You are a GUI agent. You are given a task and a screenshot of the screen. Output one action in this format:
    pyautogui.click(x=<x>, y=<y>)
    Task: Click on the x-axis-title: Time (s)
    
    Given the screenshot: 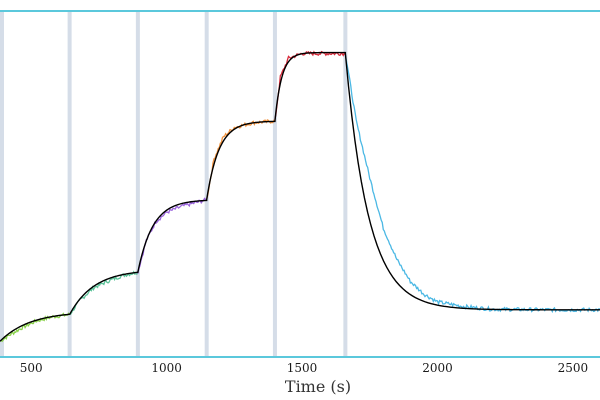 What is the action you would take?
    pyautogui.click(x=318, y=386)
    